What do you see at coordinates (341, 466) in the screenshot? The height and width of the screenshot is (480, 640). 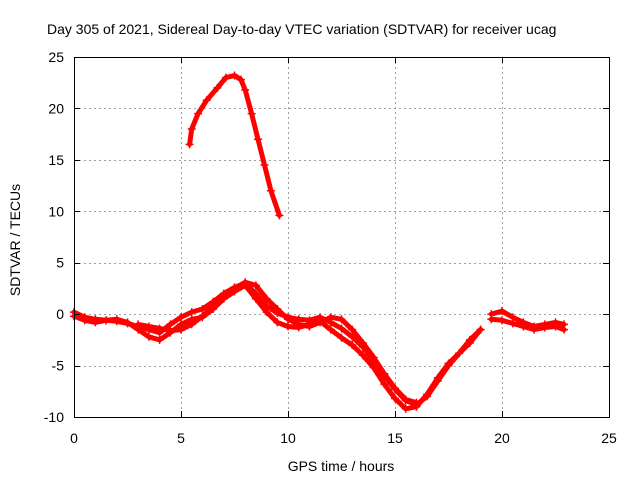 I see `x-axis-label: GPS time / hours` at bounding box center [341, 466].